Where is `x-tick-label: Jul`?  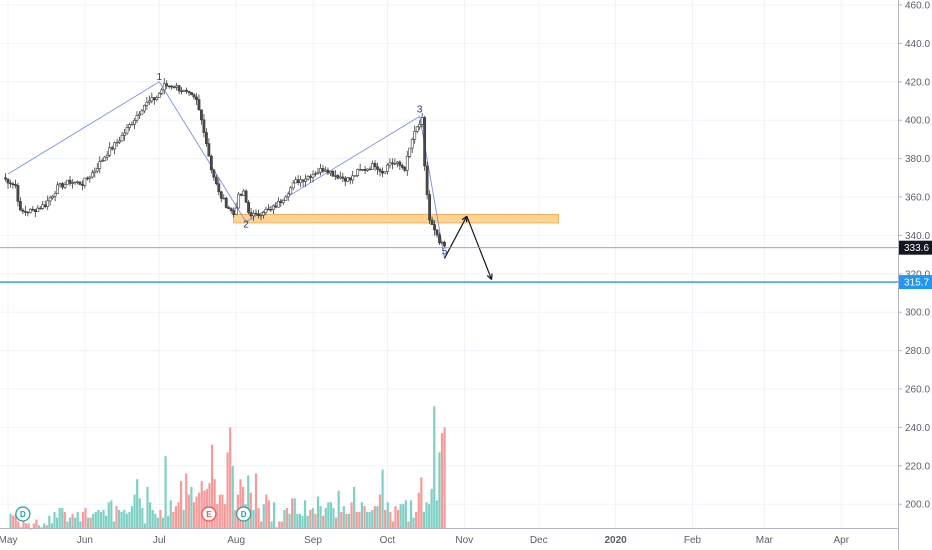 x-tick-label: Jul is located at coordinates (159, 540).